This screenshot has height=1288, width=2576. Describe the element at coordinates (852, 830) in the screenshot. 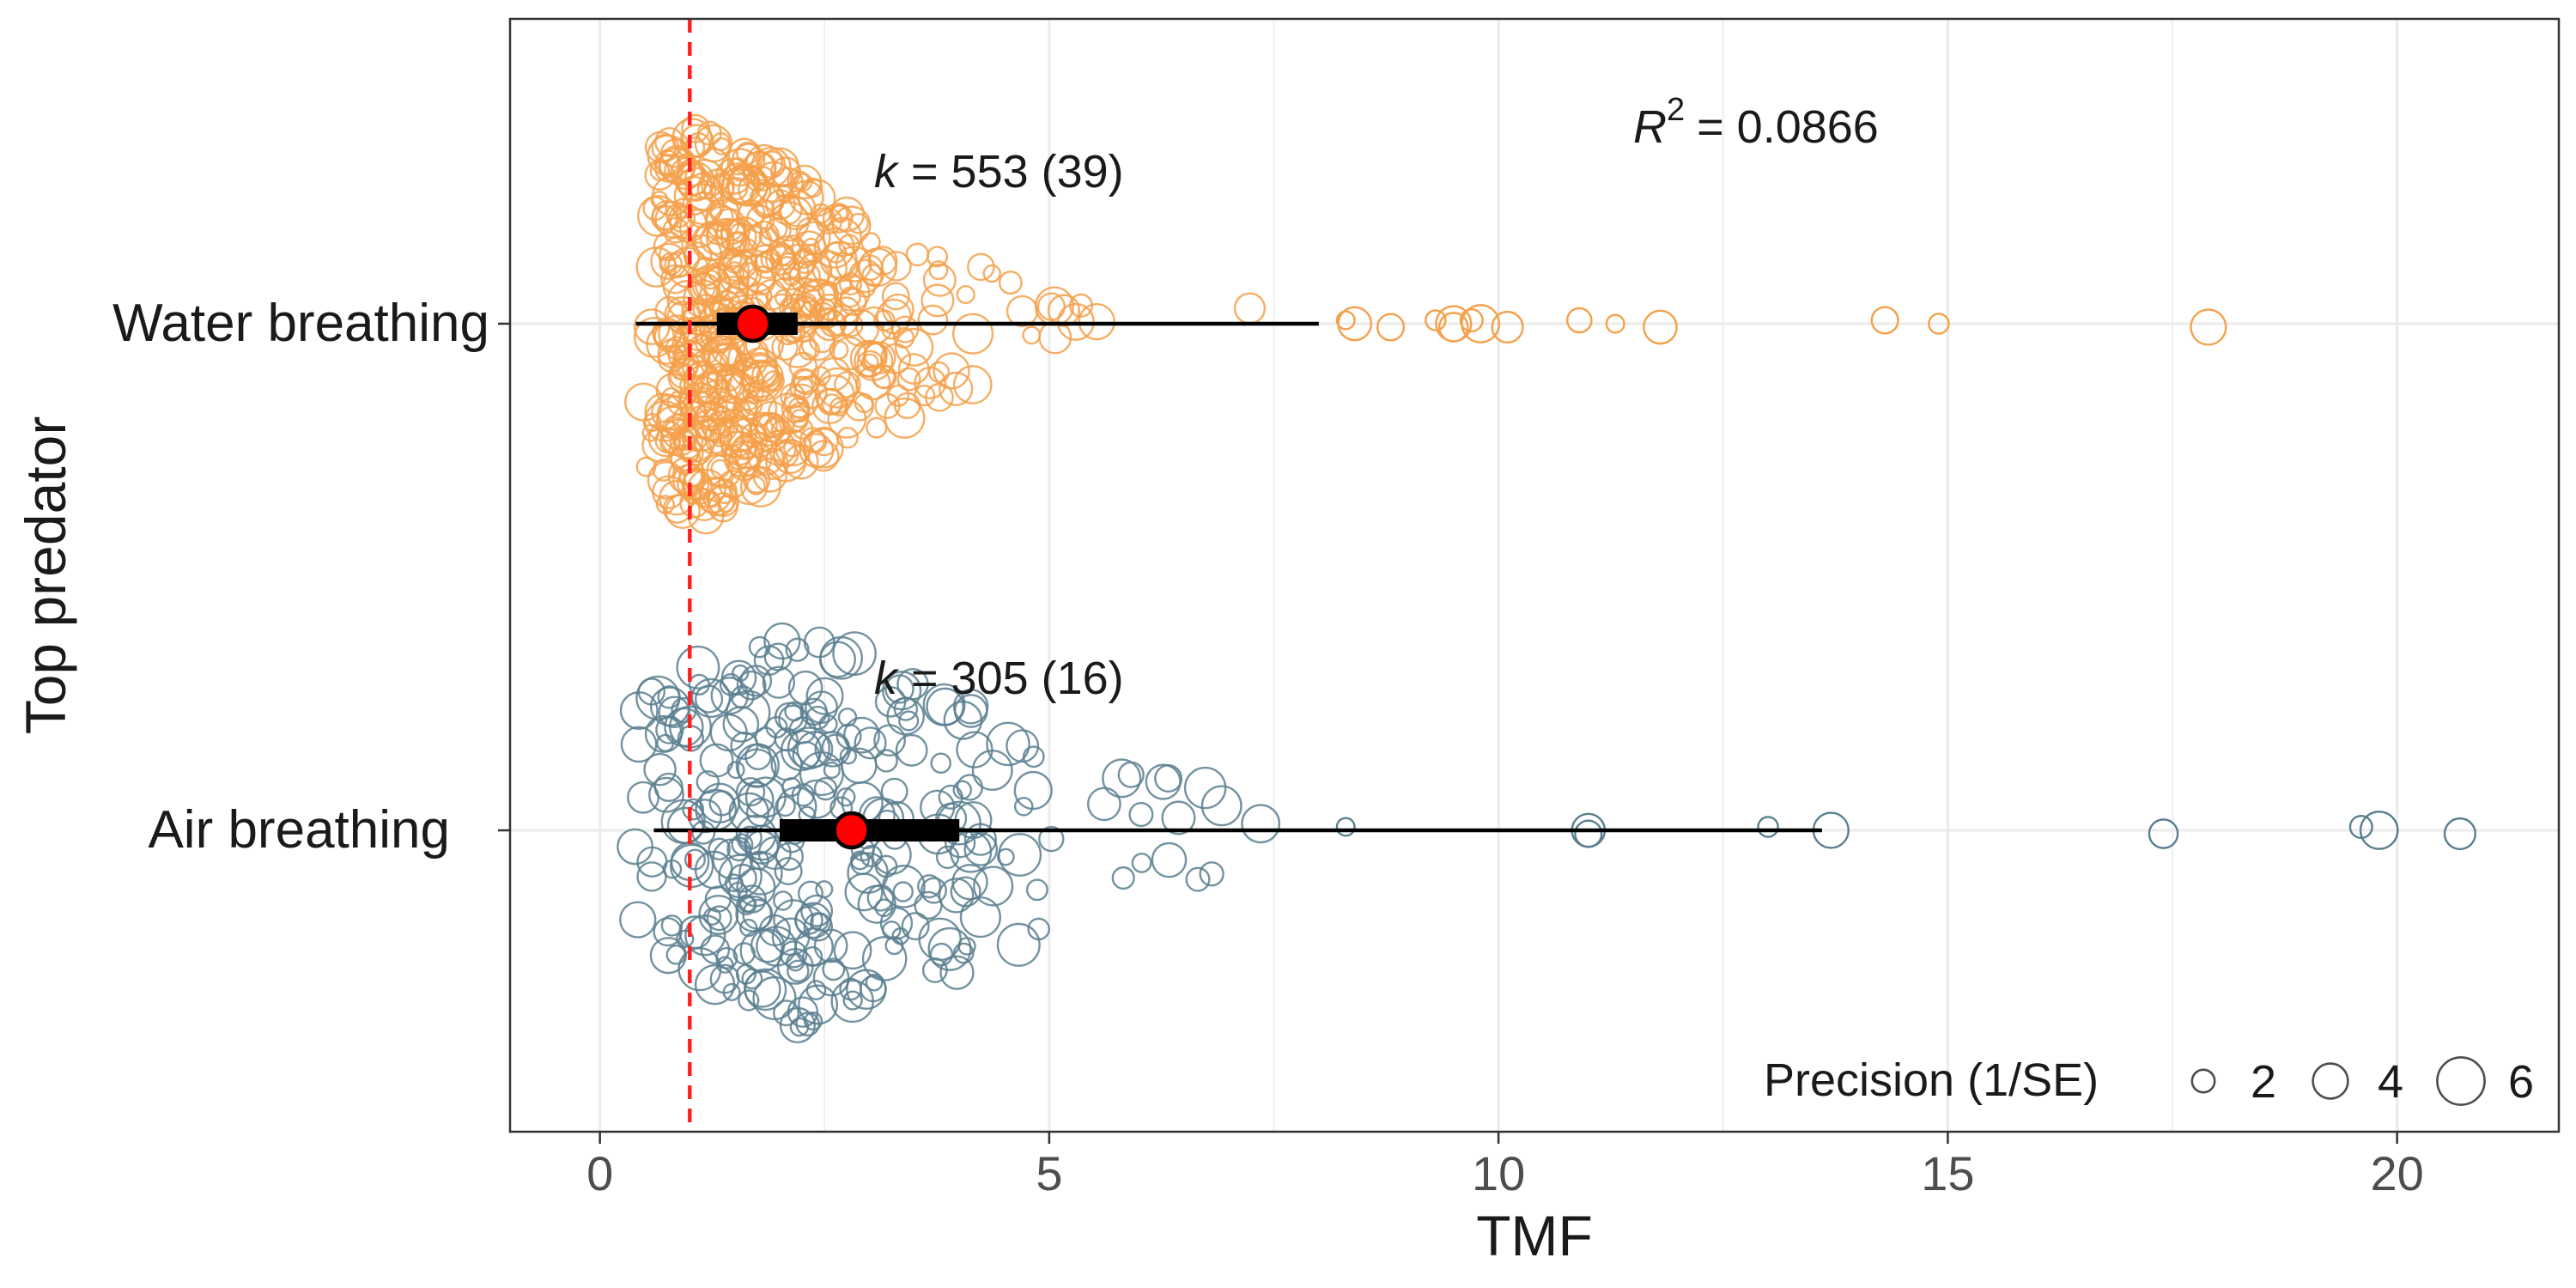

I see `mean-estimate-point` at that location.